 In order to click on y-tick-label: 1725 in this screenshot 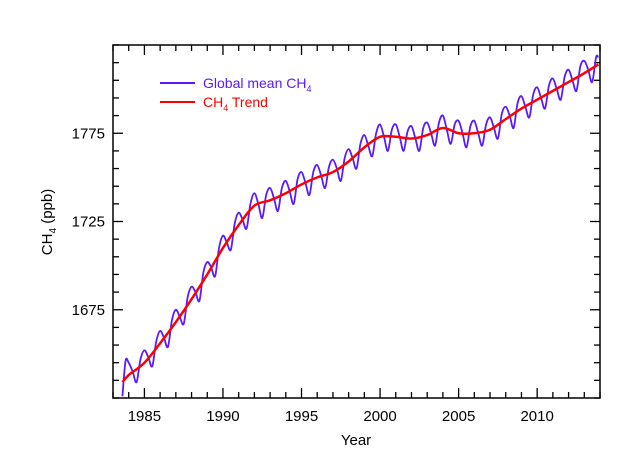, I will do `click(88, 222)`.